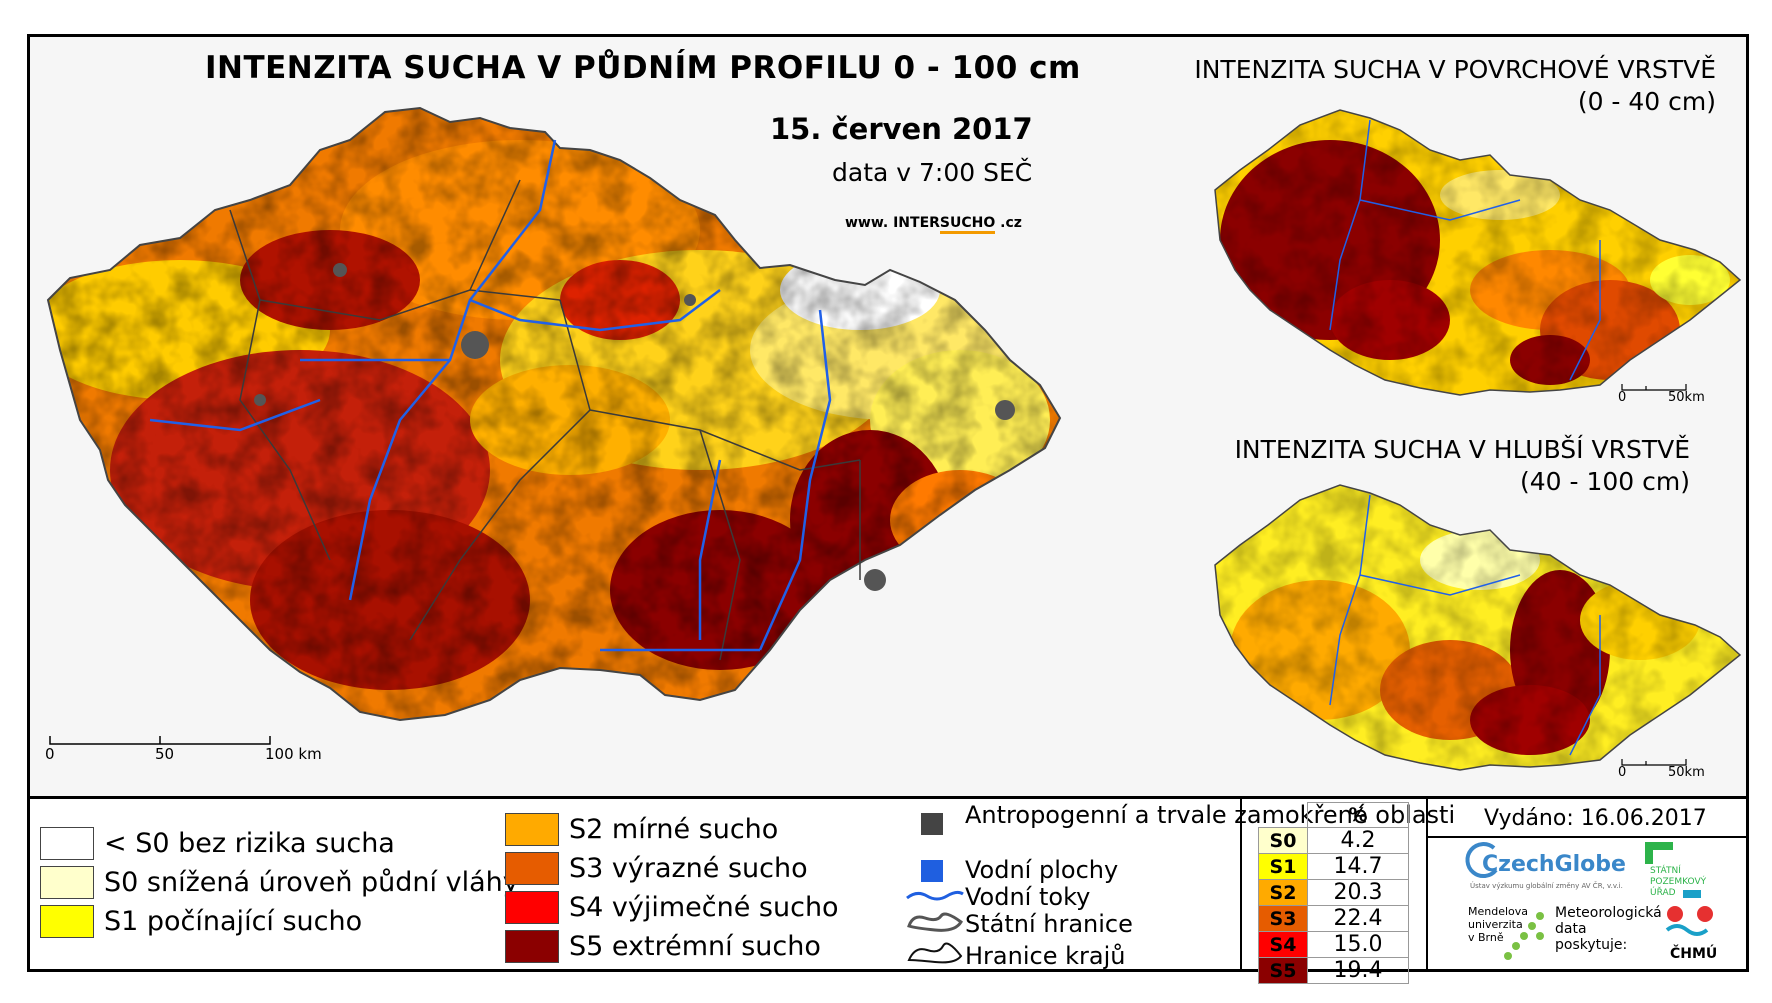  Describe the element at coordinates (1654, 762) in the screenshot. I see `inset-bottom-scalebar` at that location.